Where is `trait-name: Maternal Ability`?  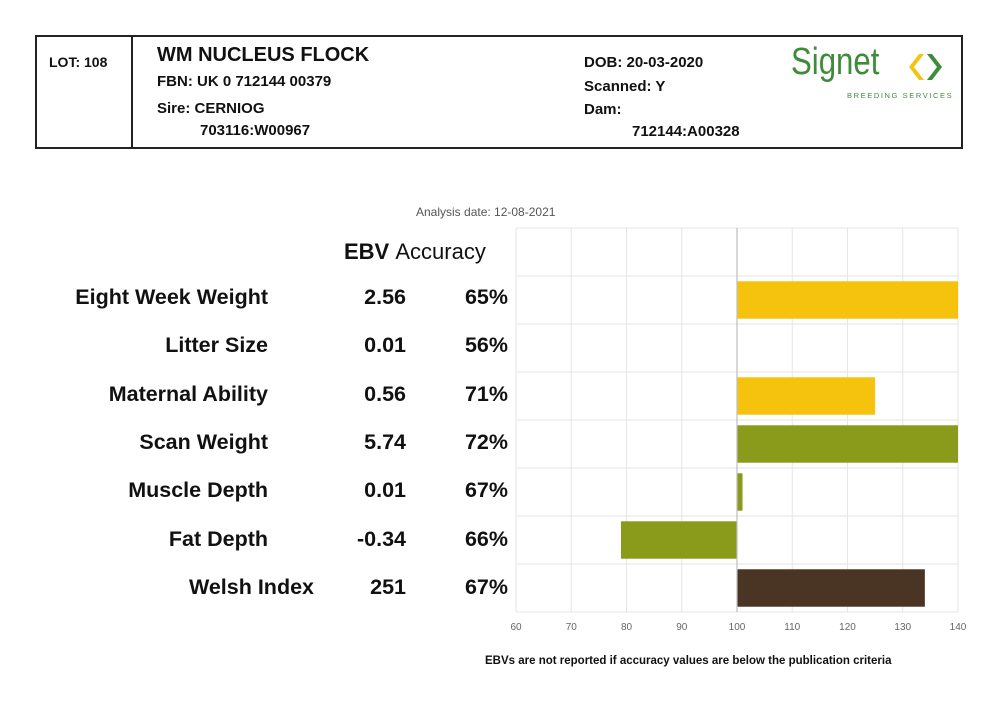
trait-name: Maternal Ability is located at coordinates (188, 394).